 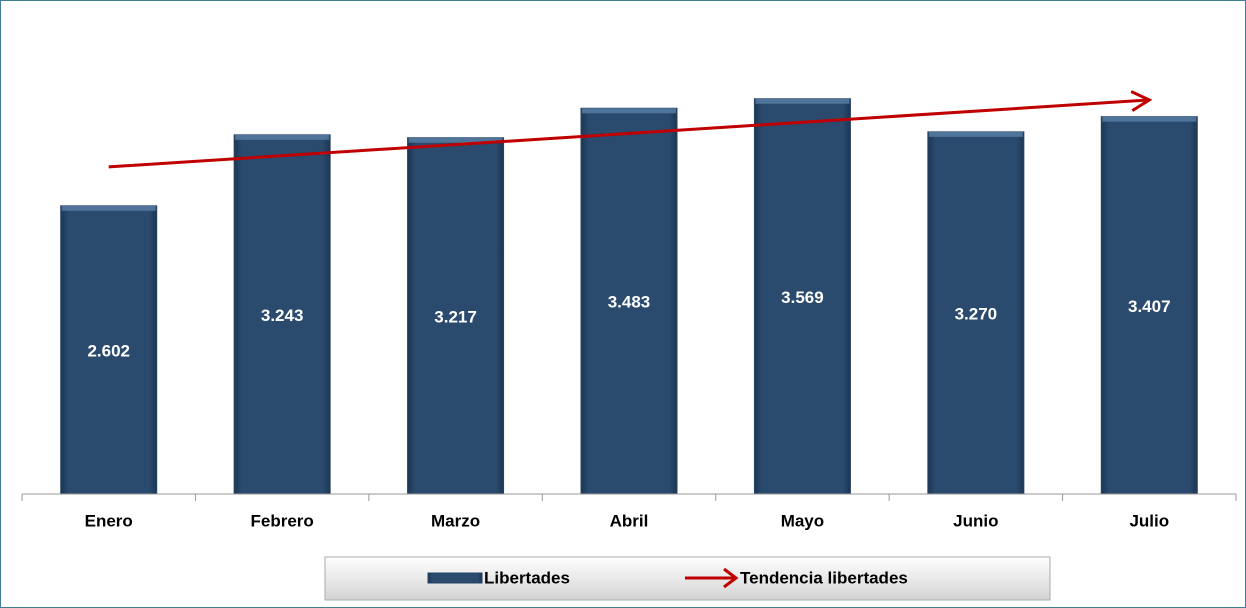 I want to click on legend-arrowhead, so click(x=731, y=578).